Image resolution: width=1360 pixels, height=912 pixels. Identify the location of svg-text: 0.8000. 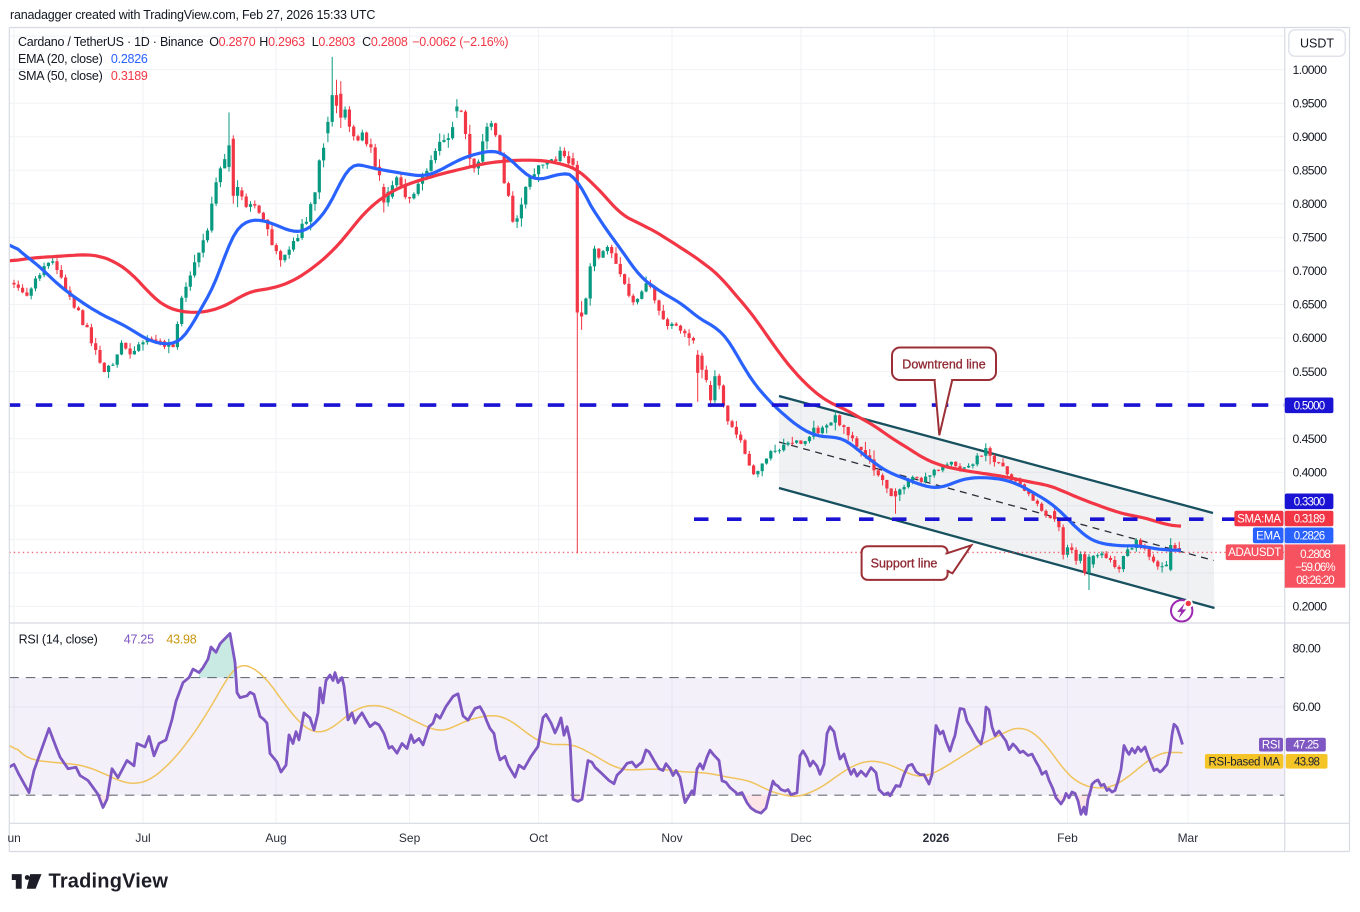
(1310, 204).